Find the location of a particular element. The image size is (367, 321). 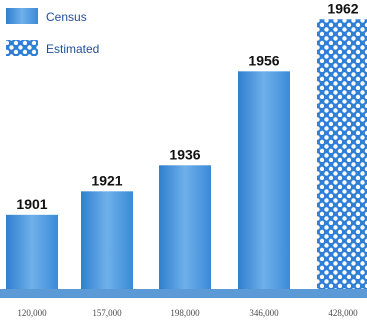

year-label-1901: 1901 is located at coordinates (31, 204).